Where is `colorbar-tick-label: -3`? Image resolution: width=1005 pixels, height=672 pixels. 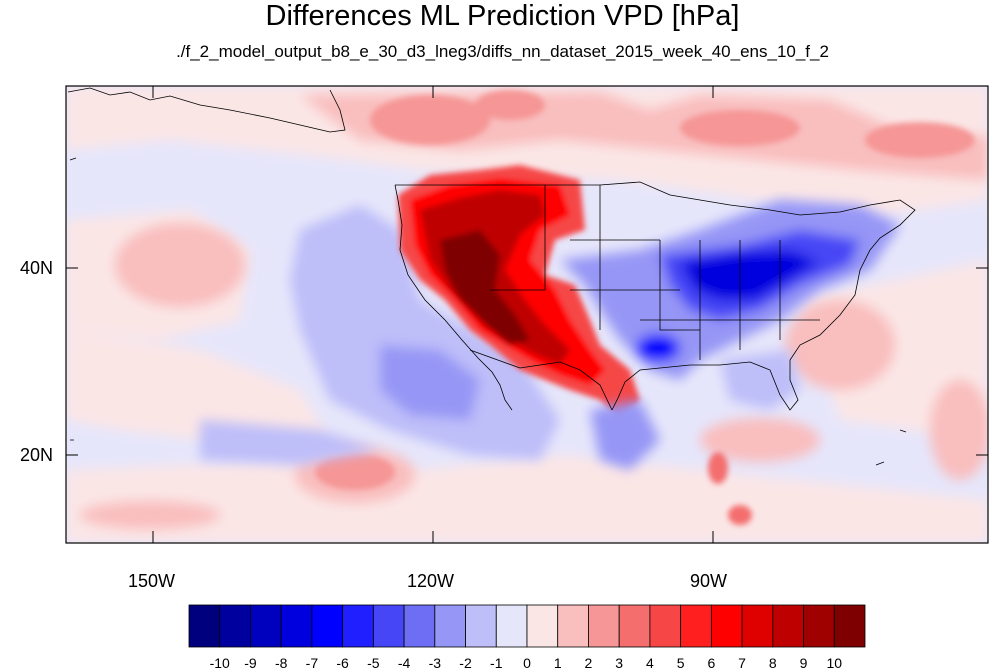 colorbar-tick-label: -3 is located at coordinates (435, 663).